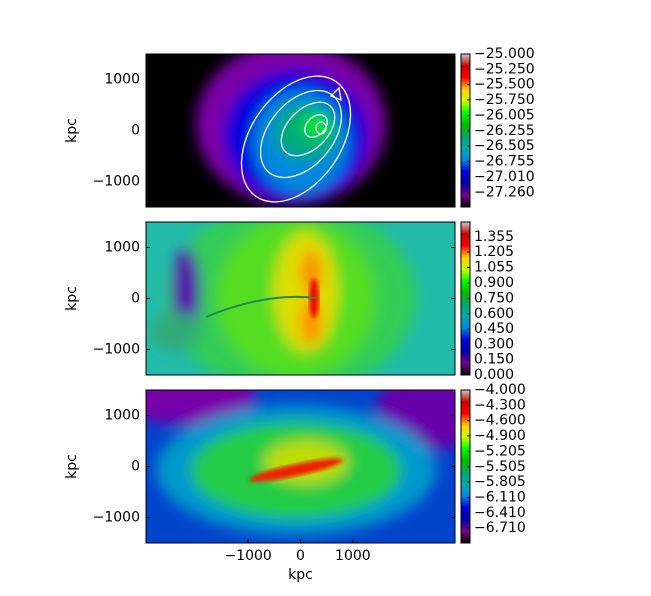  What do you see at coordinates (504, 177) in the screenshot?
I see `colorbar-tick-label: −27.010` at bounding box center [504, 177].